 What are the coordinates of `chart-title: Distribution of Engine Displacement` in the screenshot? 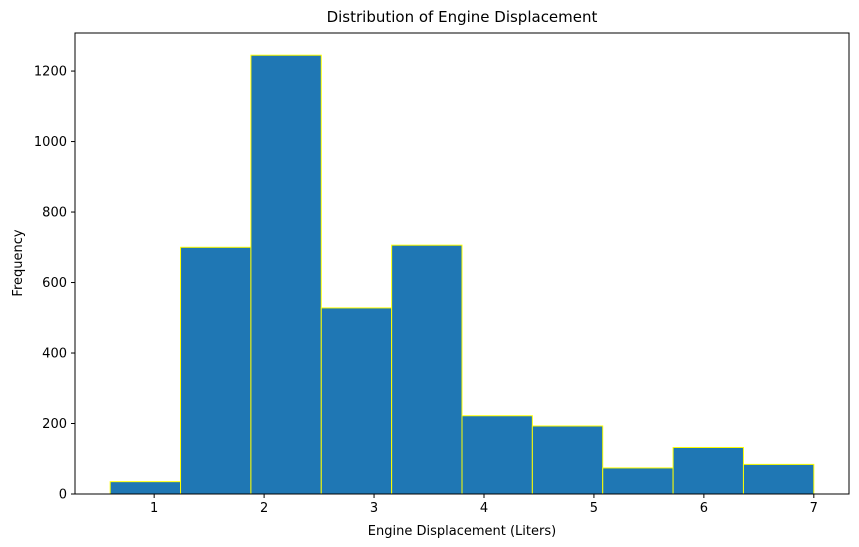 It's located at (462, 17).